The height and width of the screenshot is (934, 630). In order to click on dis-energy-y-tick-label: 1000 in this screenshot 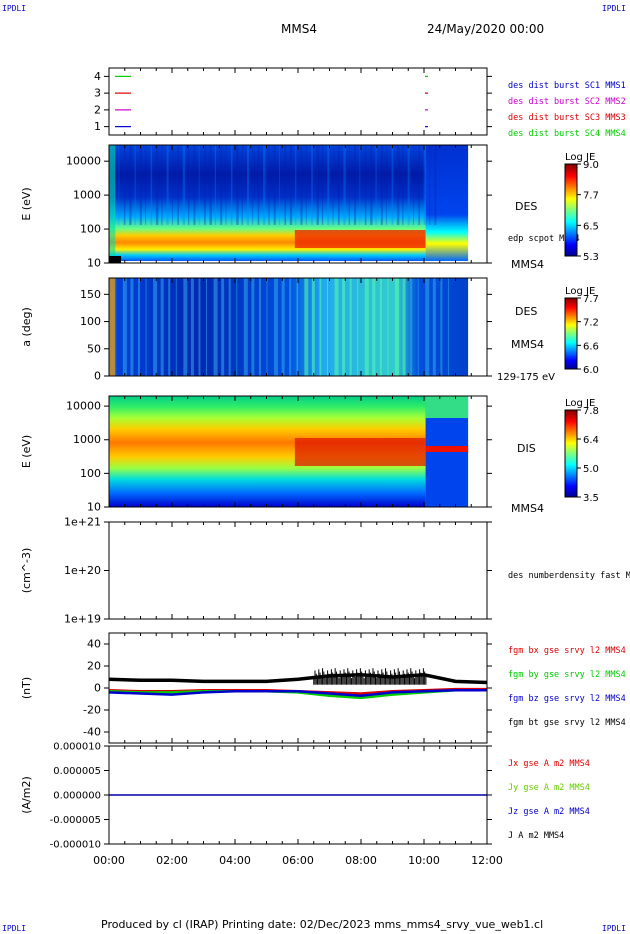, I will do `click(87, 439)`.